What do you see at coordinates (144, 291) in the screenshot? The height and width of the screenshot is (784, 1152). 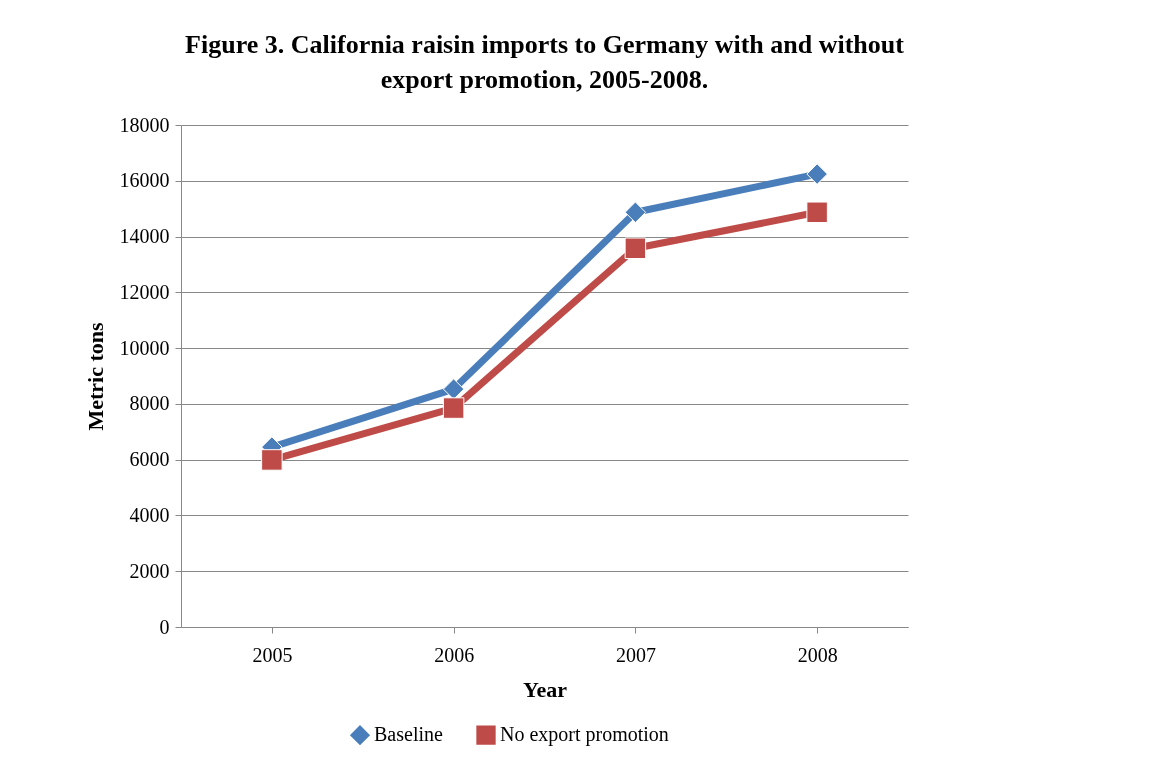 I see `y-tick-label: 12000` at bounding box center [144, 291].